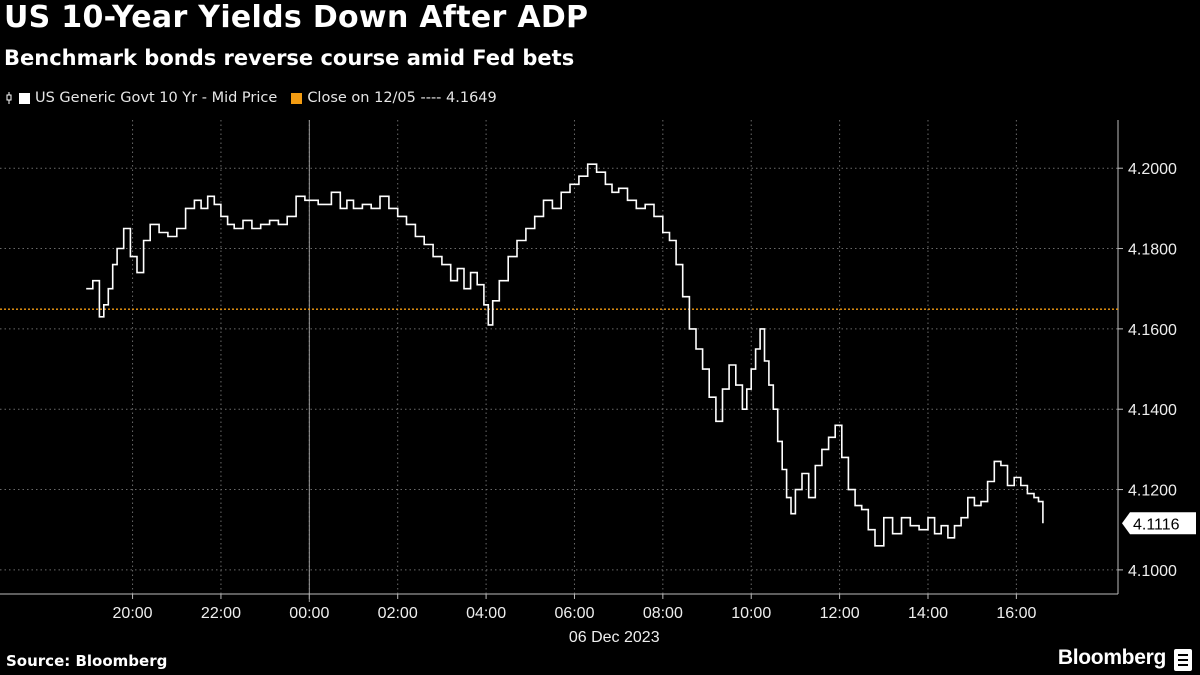  Describe the element at coordinates (1156, 524) in the screenshot. I see `last-value-label: 4.1116` at that location.